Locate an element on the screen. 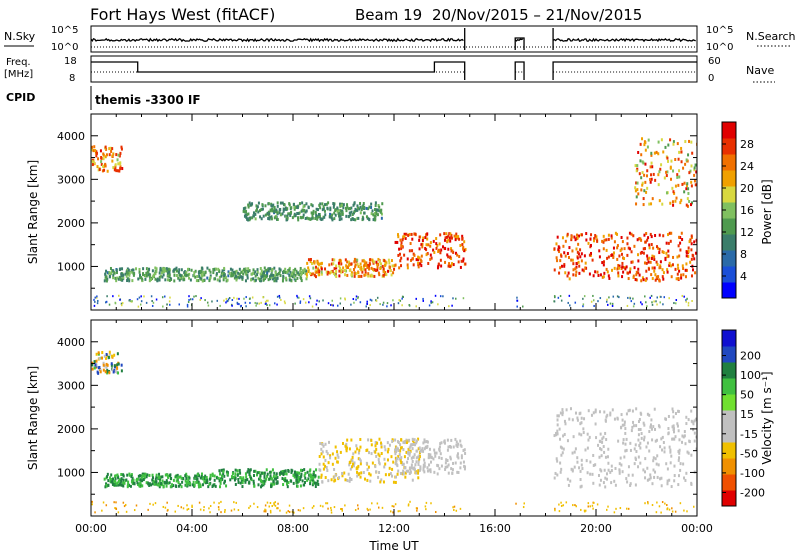  colorbar-swatch is located at coordinates (729, 146).